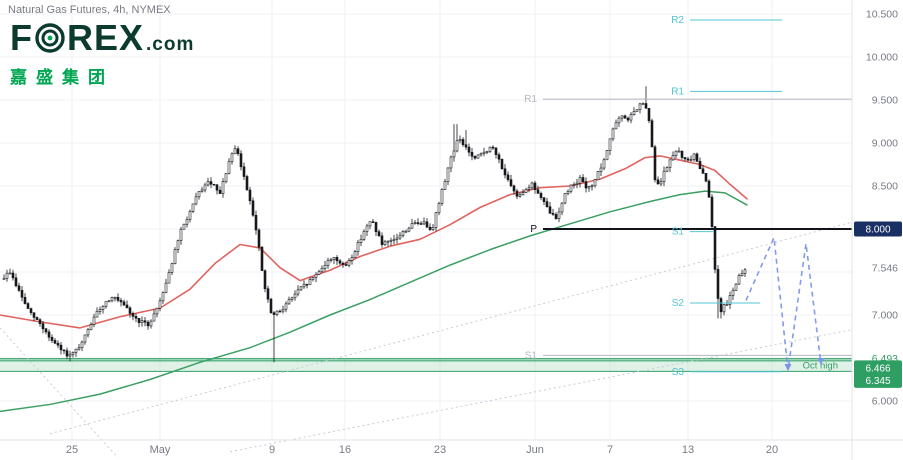 This screenshot has width=903, height=460. Describe the element at coordinates (50, 38) in the screenshot. I see `logo-bullseye-icon` at that location.